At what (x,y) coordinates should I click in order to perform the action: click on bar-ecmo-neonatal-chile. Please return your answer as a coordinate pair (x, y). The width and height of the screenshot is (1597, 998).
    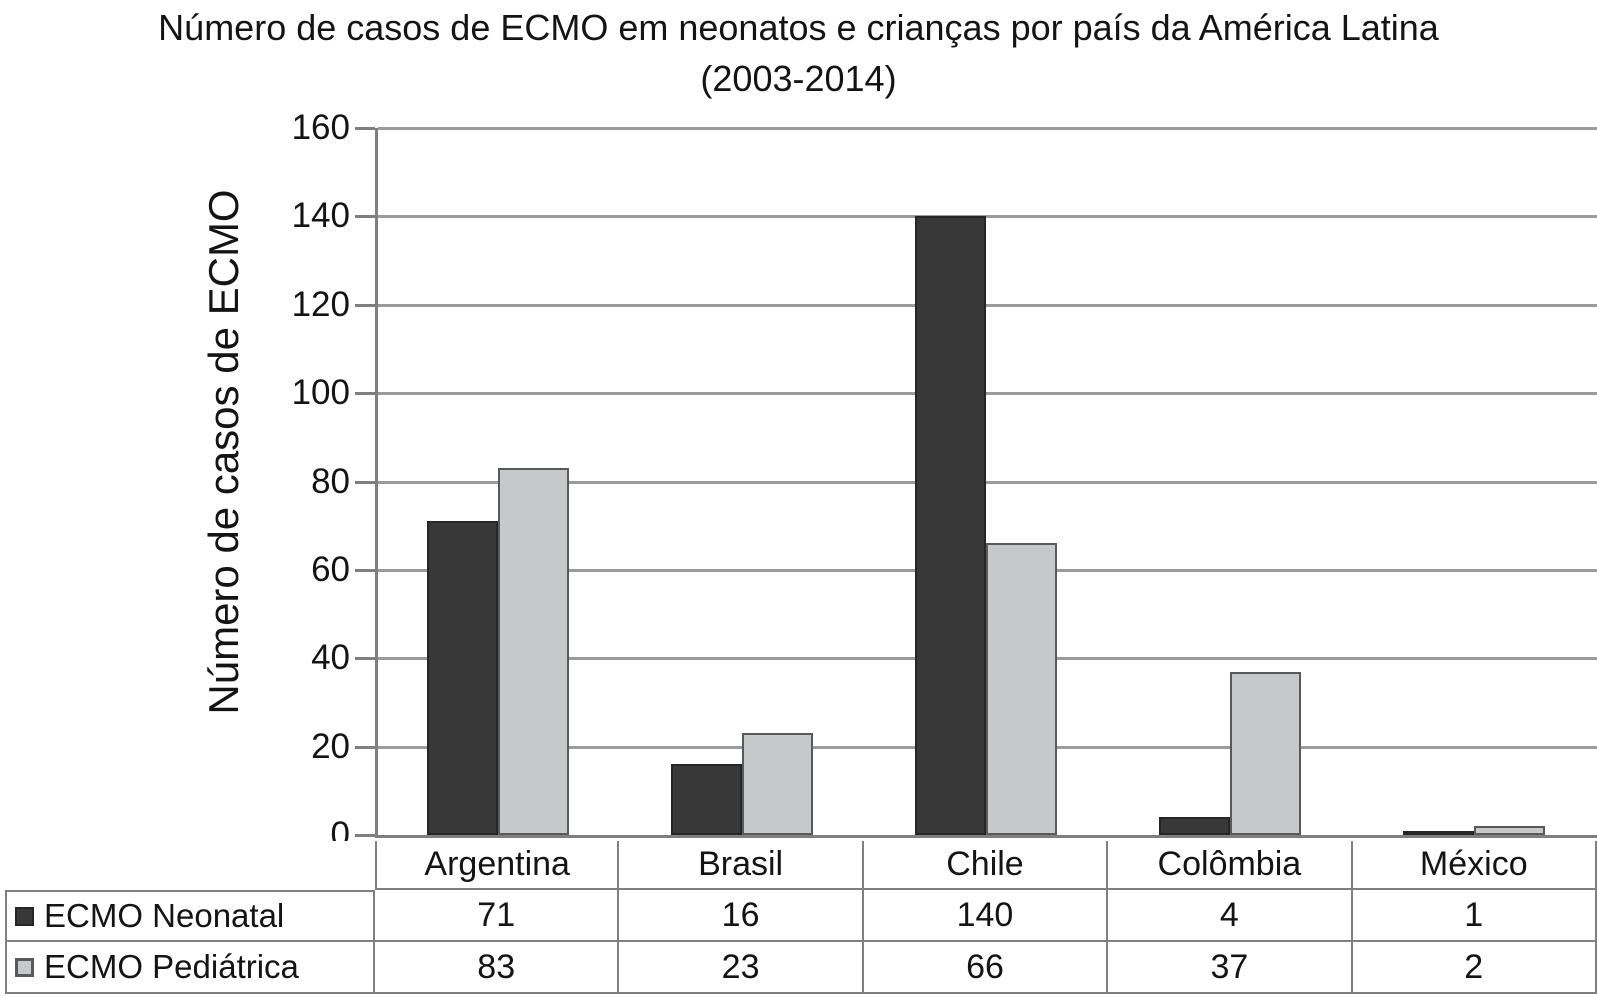
    Looking at the image, I should click on (950, 525).